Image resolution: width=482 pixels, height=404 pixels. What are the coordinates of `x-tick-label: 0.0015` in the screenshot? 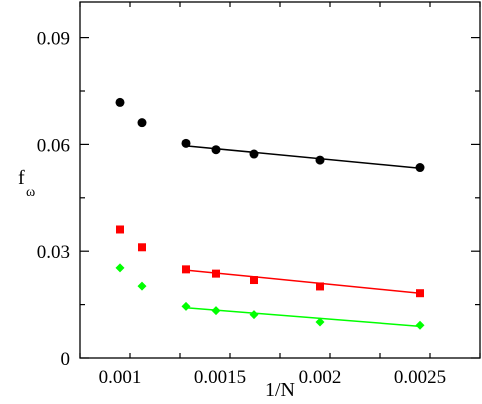 It's located at (220, 377).